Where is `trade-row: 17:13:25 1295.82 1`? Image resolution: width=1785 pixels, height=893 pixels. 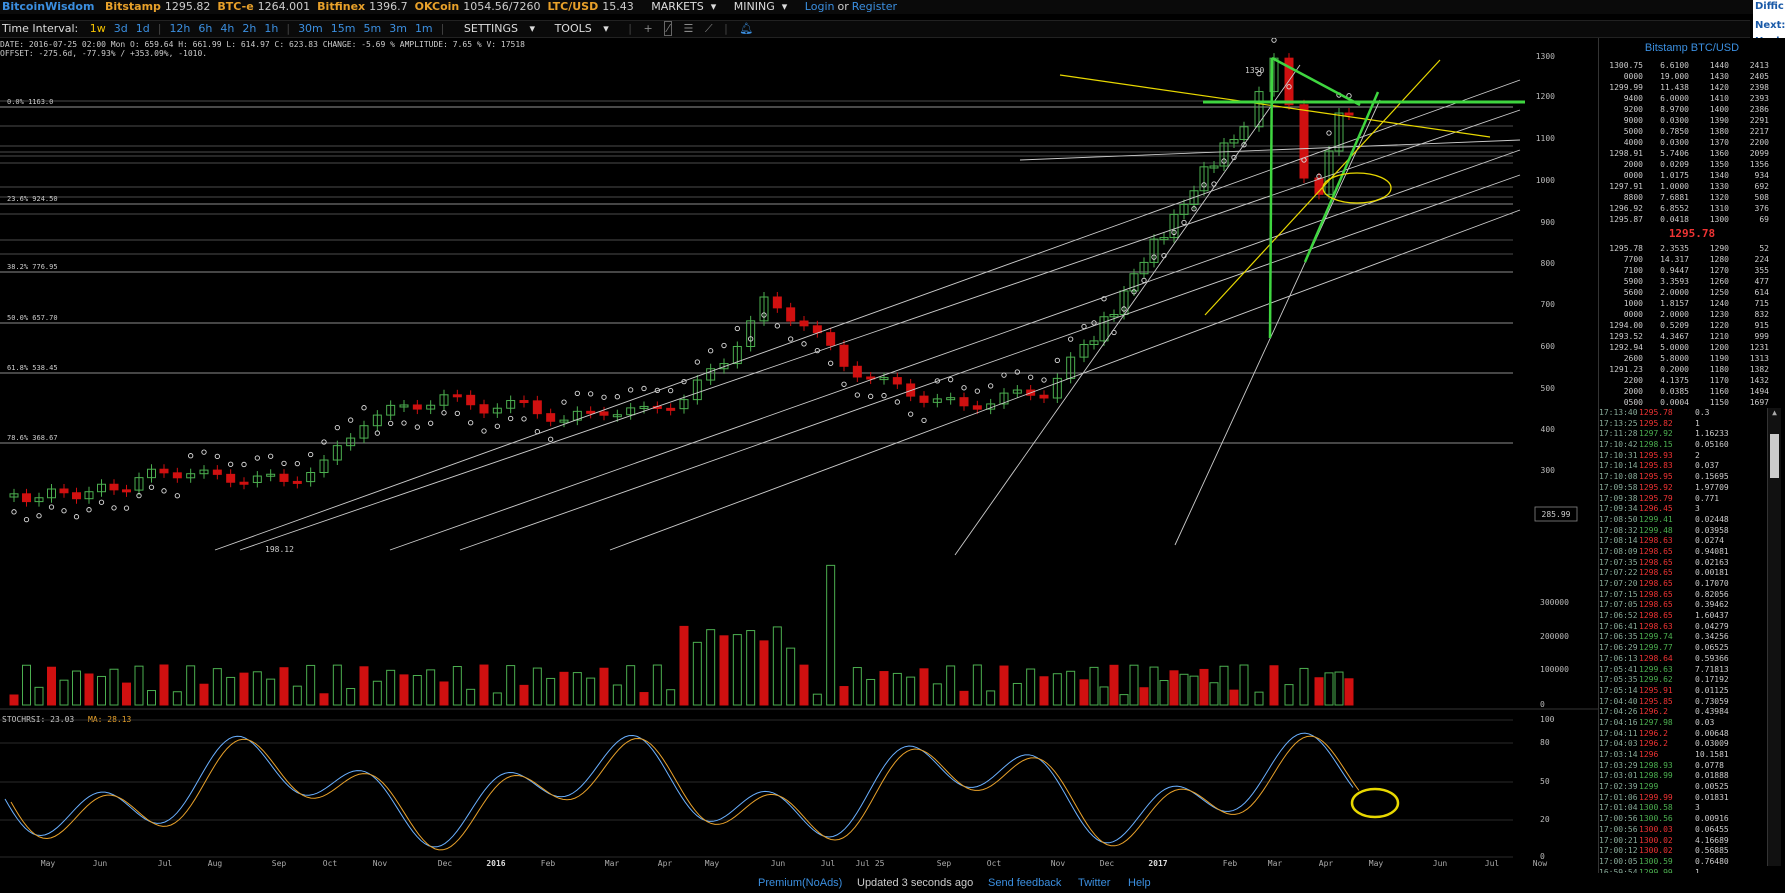
trade-row: 17:13:25 1295.82 1 is located at coordinates (1683, 424).